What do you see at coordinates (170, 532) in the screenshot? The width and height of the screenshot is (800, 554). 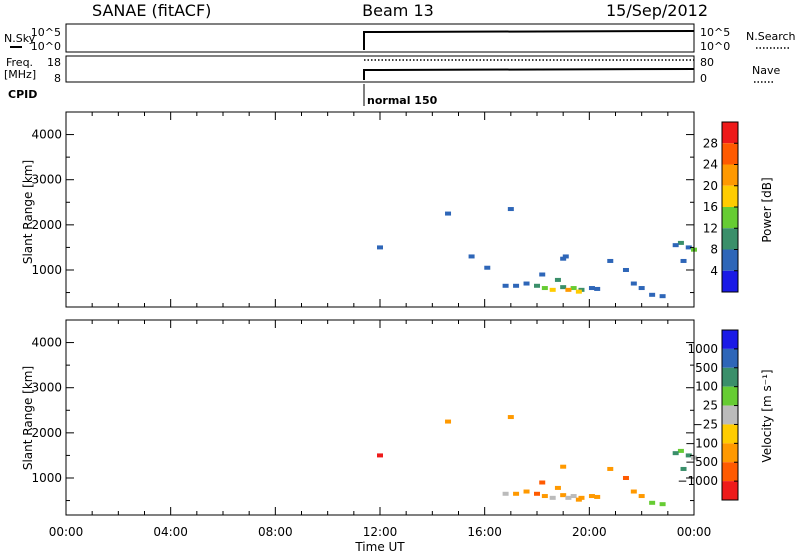 I see `x-tick-label: 04:00` at bounding box center [170, 532].